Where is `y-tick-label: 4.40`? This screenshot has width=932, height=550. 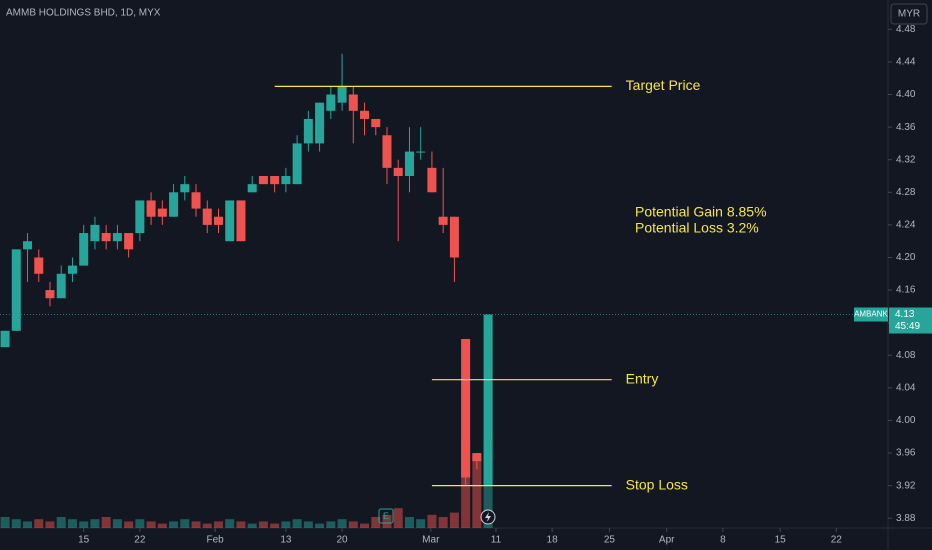 y-tick-label: 4.40 is located at coordinates (906, 94).